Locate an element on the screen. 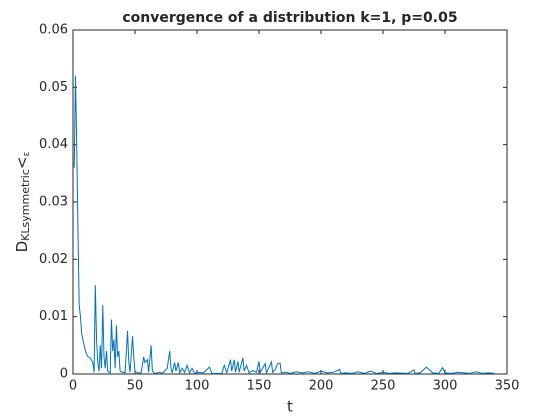 This screenshot has width=560, height=420. y-axis-label: DKLsymmetric<ε is located at coordinates (23, 202).